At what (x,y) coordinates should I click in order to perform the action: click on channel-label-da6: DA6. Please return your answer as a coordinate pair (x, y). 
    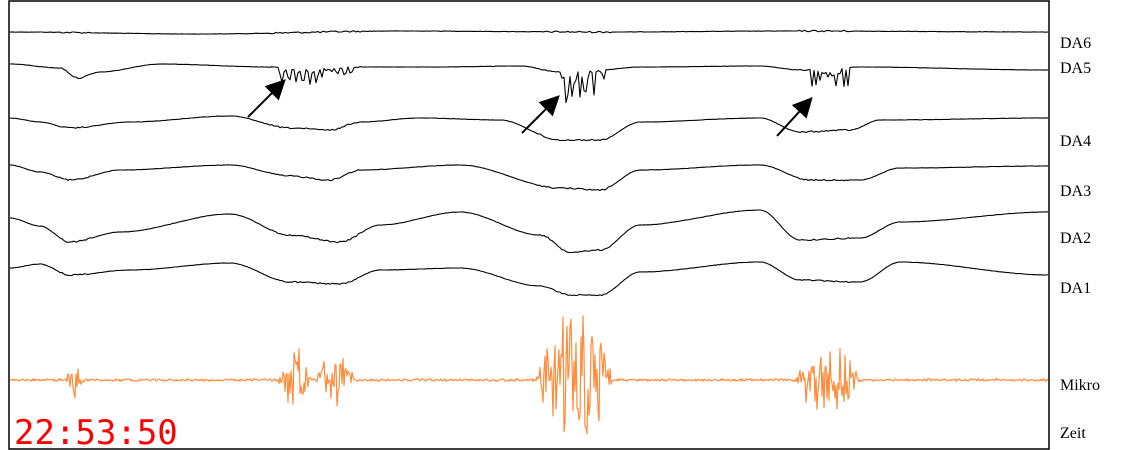
    Looking at the image, I should click on (1075, 43).